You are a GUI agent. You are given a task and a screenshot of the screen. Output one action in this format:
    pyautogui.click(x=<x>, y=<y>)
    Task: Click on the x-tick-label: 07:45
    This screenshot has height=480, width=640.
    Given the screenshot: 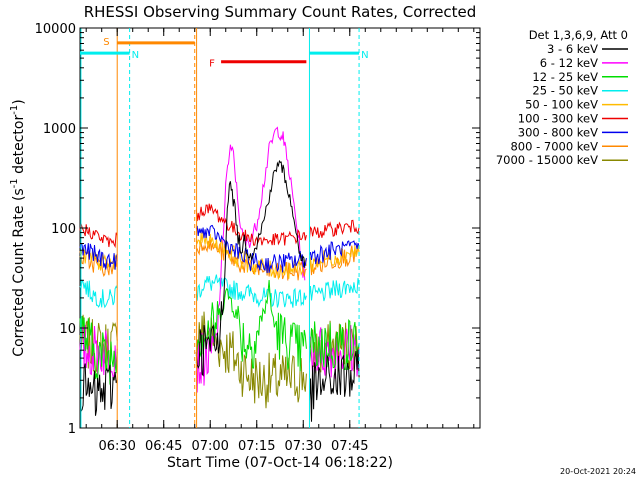 What is the action you would take?
    pyautogui.click(x=349, y=446)
    